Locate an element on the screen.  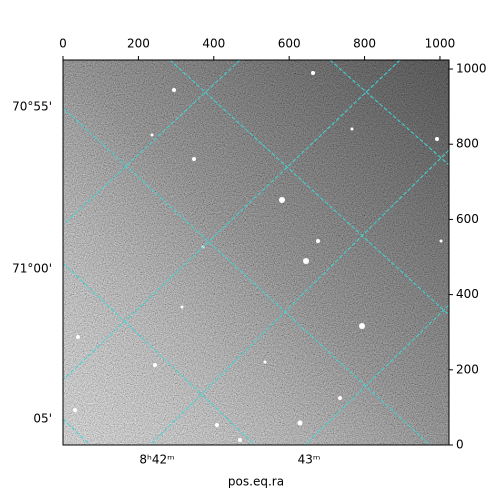
ra-tick-label: 8ʰ42ᵐ is located at coordinates (156, 460).